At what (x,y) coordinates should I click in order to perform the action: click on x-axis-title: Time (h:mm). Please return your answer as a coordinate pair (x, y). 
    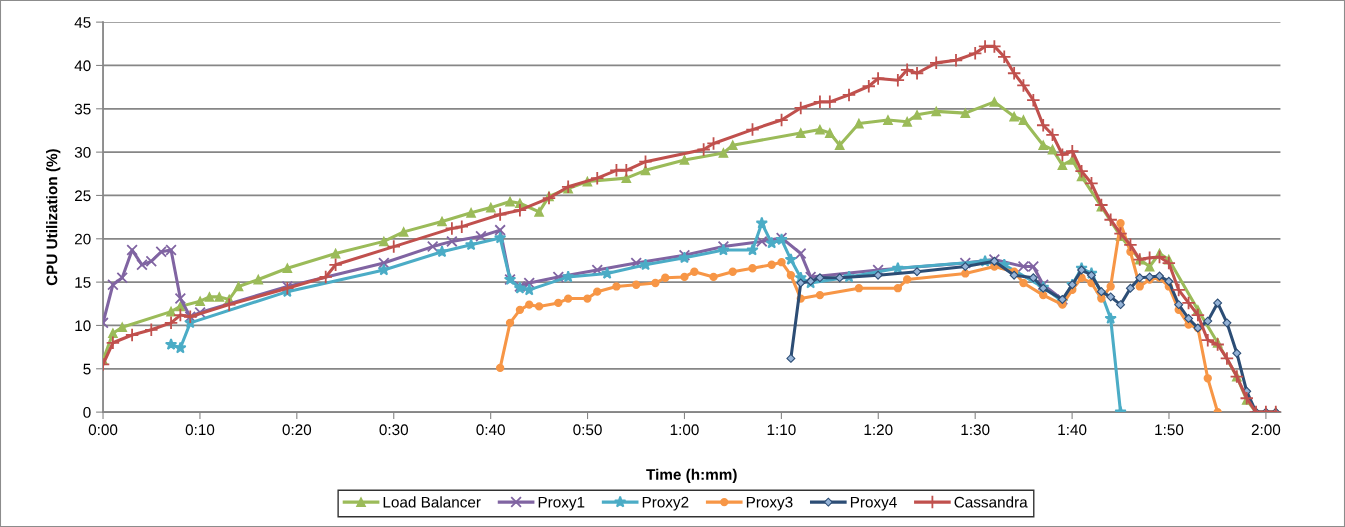
    Looking at the image, I should click on (691, 475).